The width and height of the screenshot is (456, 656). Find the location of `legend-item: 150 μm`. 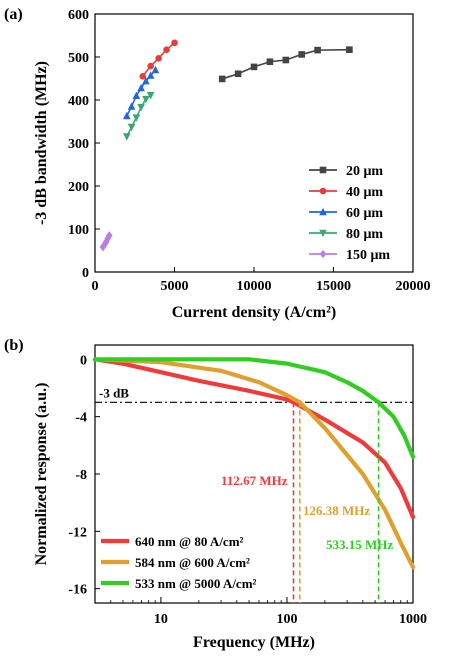

legend-item: 150 μm is located at coordinates (349, 255).